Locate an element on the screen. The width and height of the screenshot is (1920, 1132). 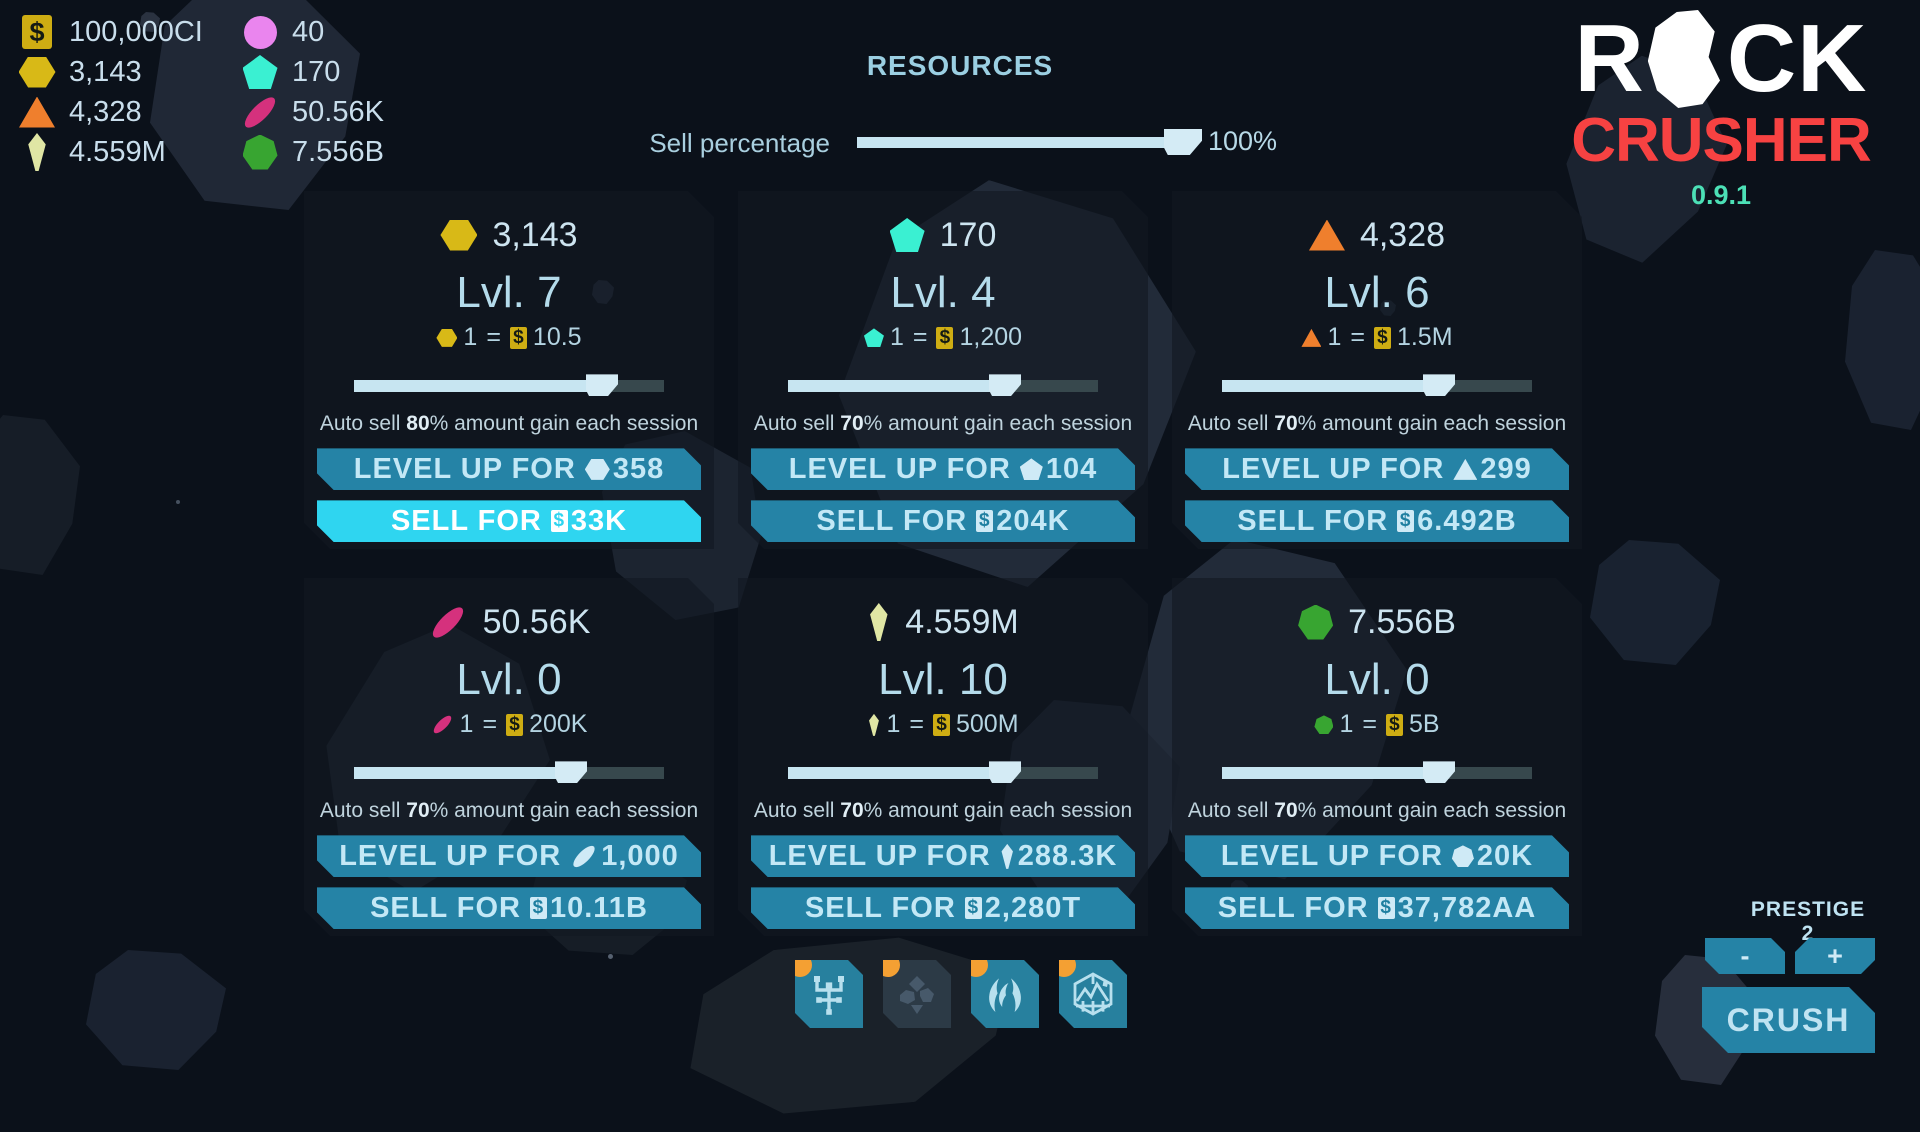
level-up-button: LEVEL UP FOR 288.3K is located at coordinates (943, 856).